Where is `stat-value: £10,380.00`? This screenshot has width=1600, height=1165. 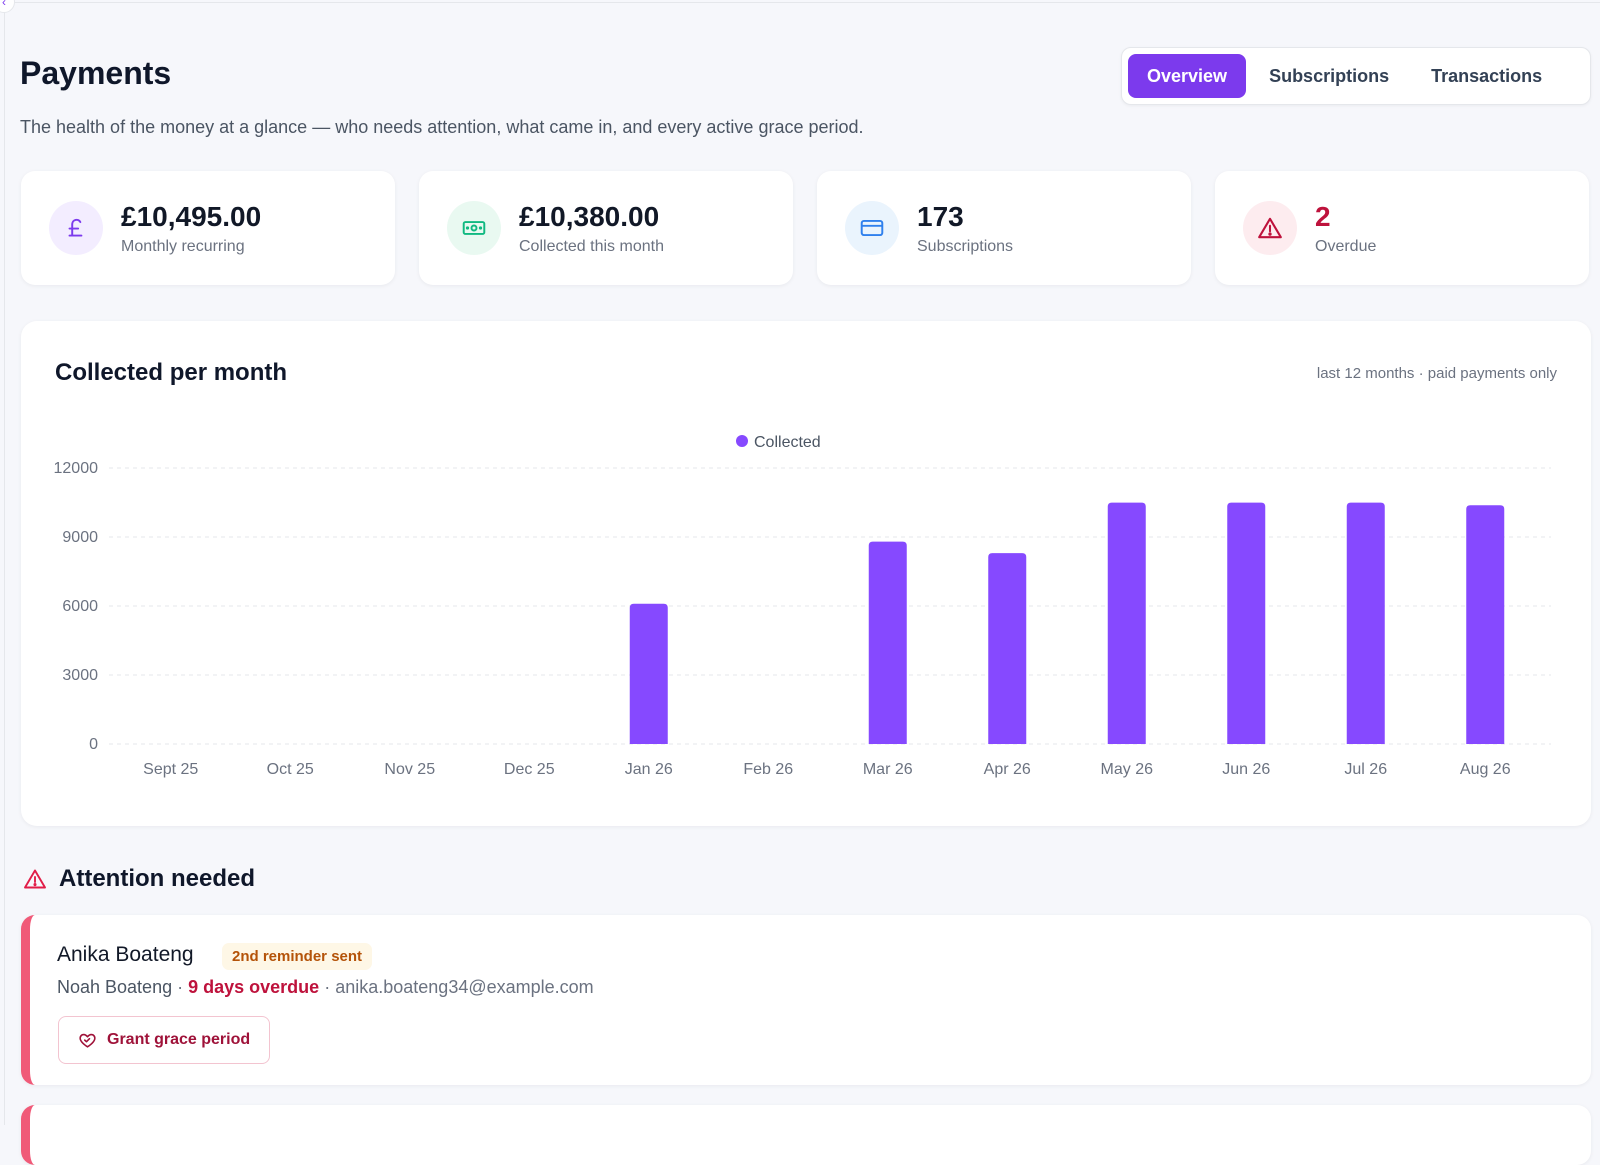 stat-value: £10,380.00 is located at coordinates (589, 216).